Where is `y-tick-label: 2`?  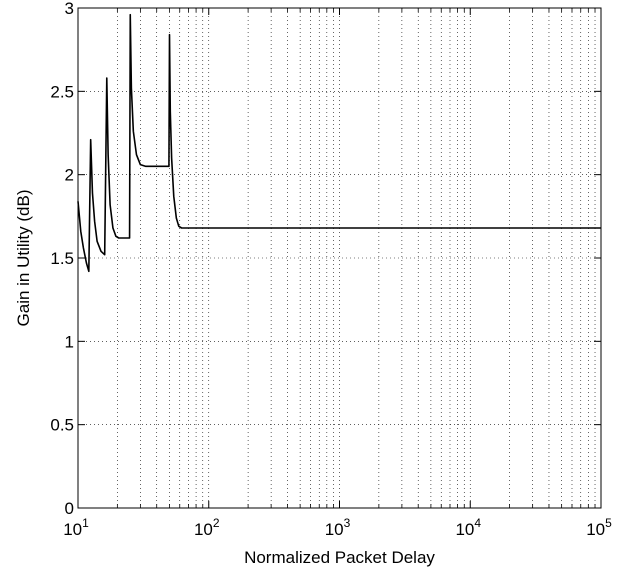 y-tick-label: 2 is located at coordinates (69, 175).